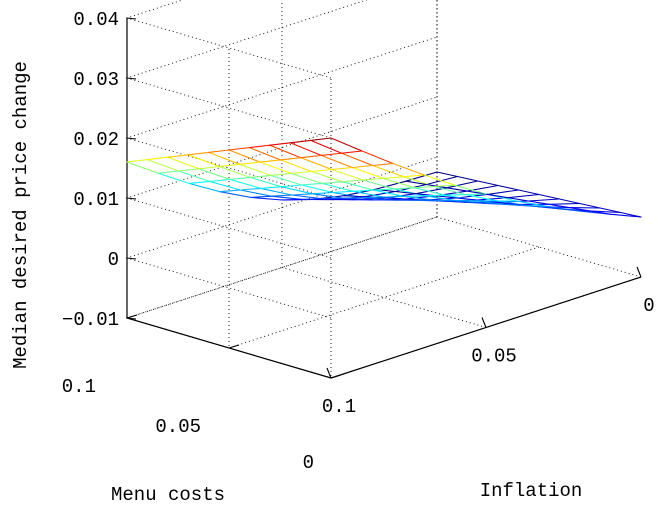  What do you see at coordinates (178, 427) in the screenshot?
I see `y-tick-label: 0.05` at bounding box center [178, 427].